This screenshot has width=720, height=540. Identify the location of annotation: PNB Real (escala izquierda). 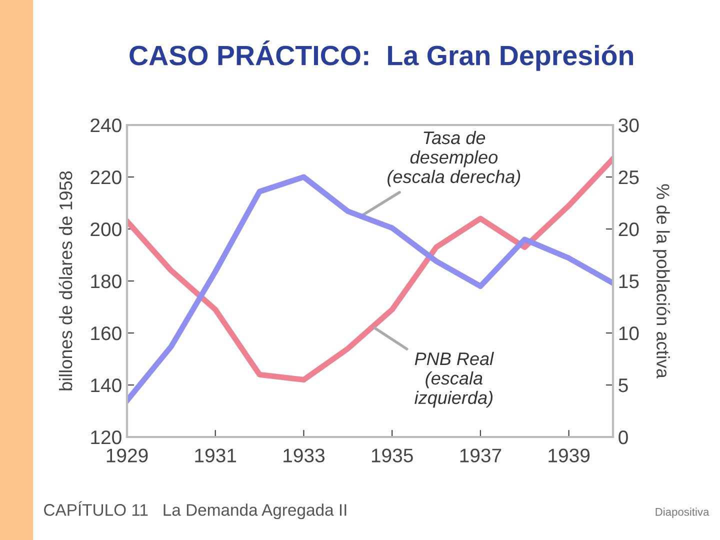
(454, 380).